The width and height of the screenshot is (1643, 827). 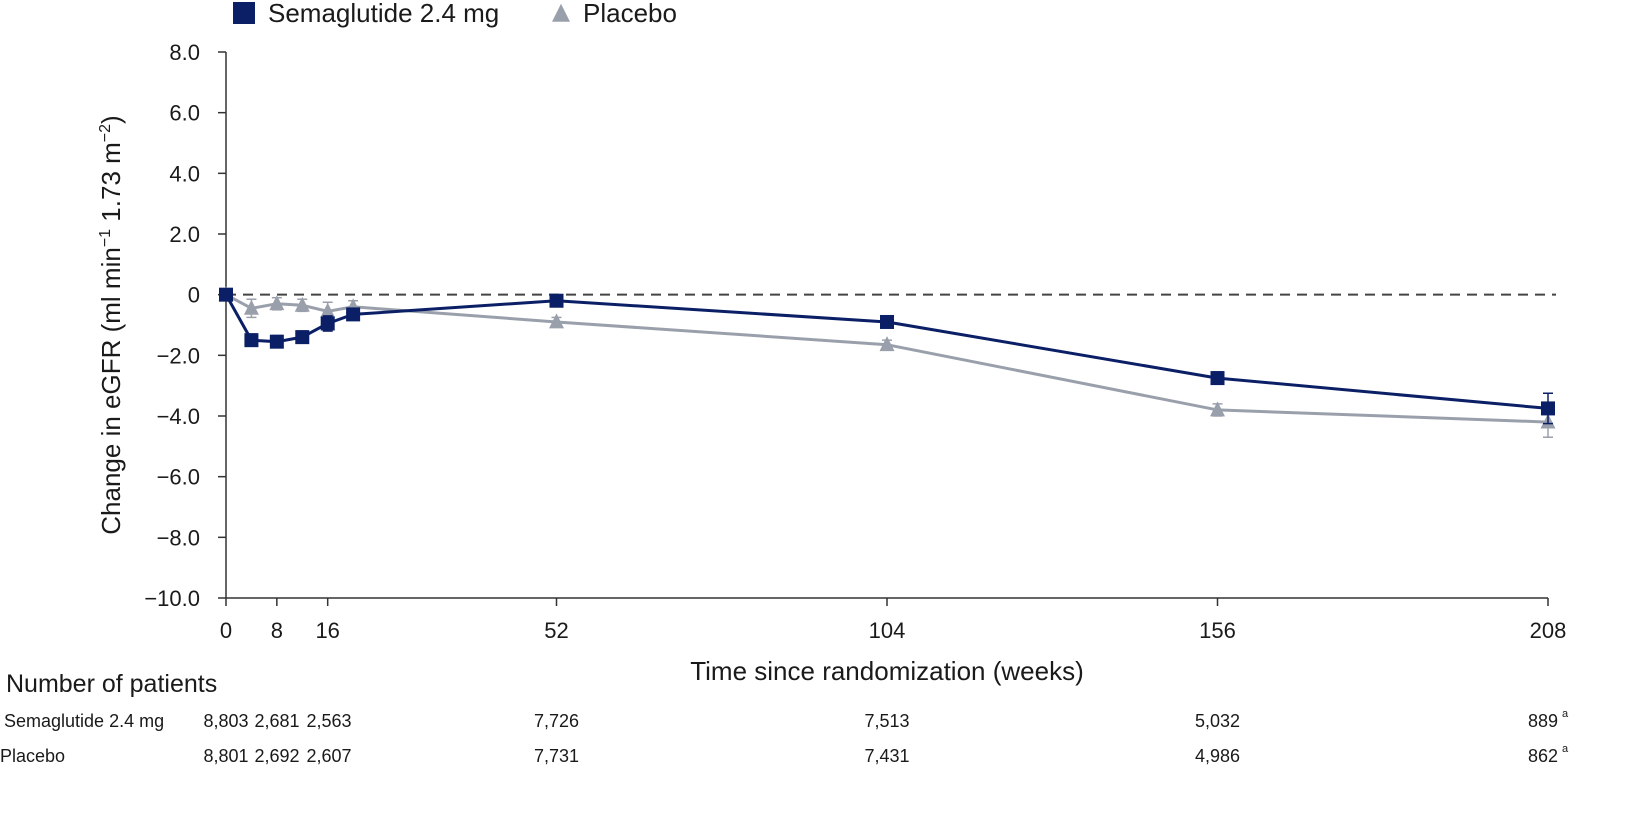 What do you see at coordinates (184, 173) in the screenshot?
I see `y-tick-label: 4.0` at bounding box center [184, 173].